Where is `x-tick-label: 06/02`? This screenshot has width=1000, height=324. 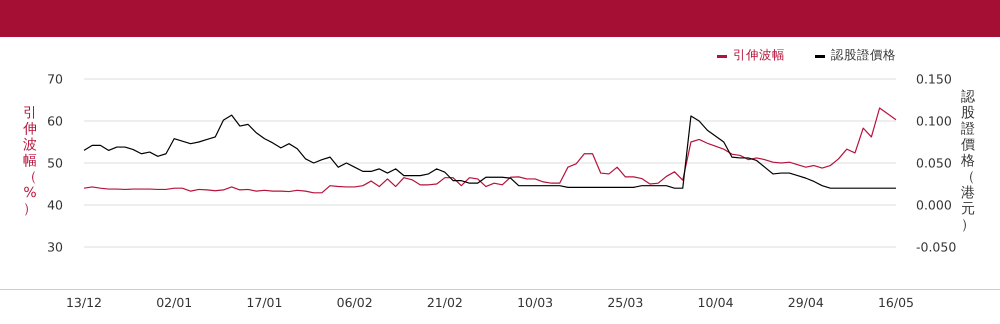 x-tick-label: 06/02 is located at coordinates (354, 302).